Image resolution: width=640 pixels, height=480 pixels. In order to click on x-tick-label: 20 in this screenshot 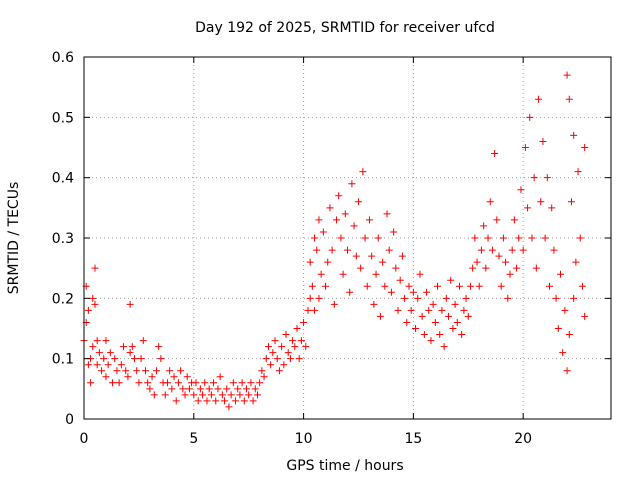, I will do `click(523, 439)`.